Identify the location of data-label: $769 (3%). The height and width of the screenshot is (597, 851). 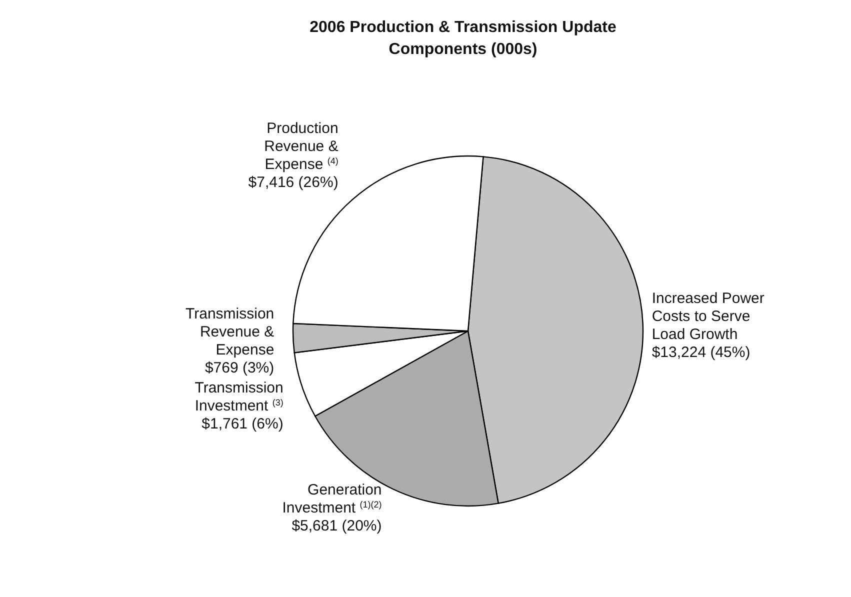
(239, 368).